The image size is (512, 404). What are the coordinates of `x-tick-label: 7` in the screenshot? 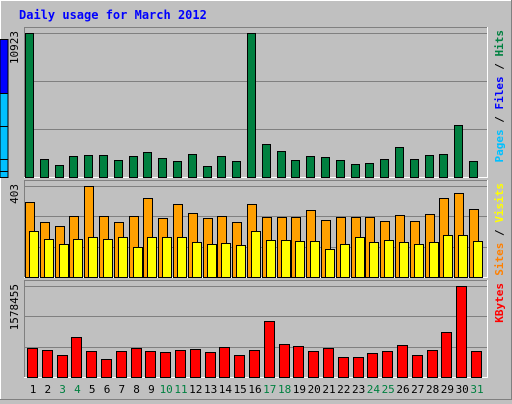 It's located at (121, 389).